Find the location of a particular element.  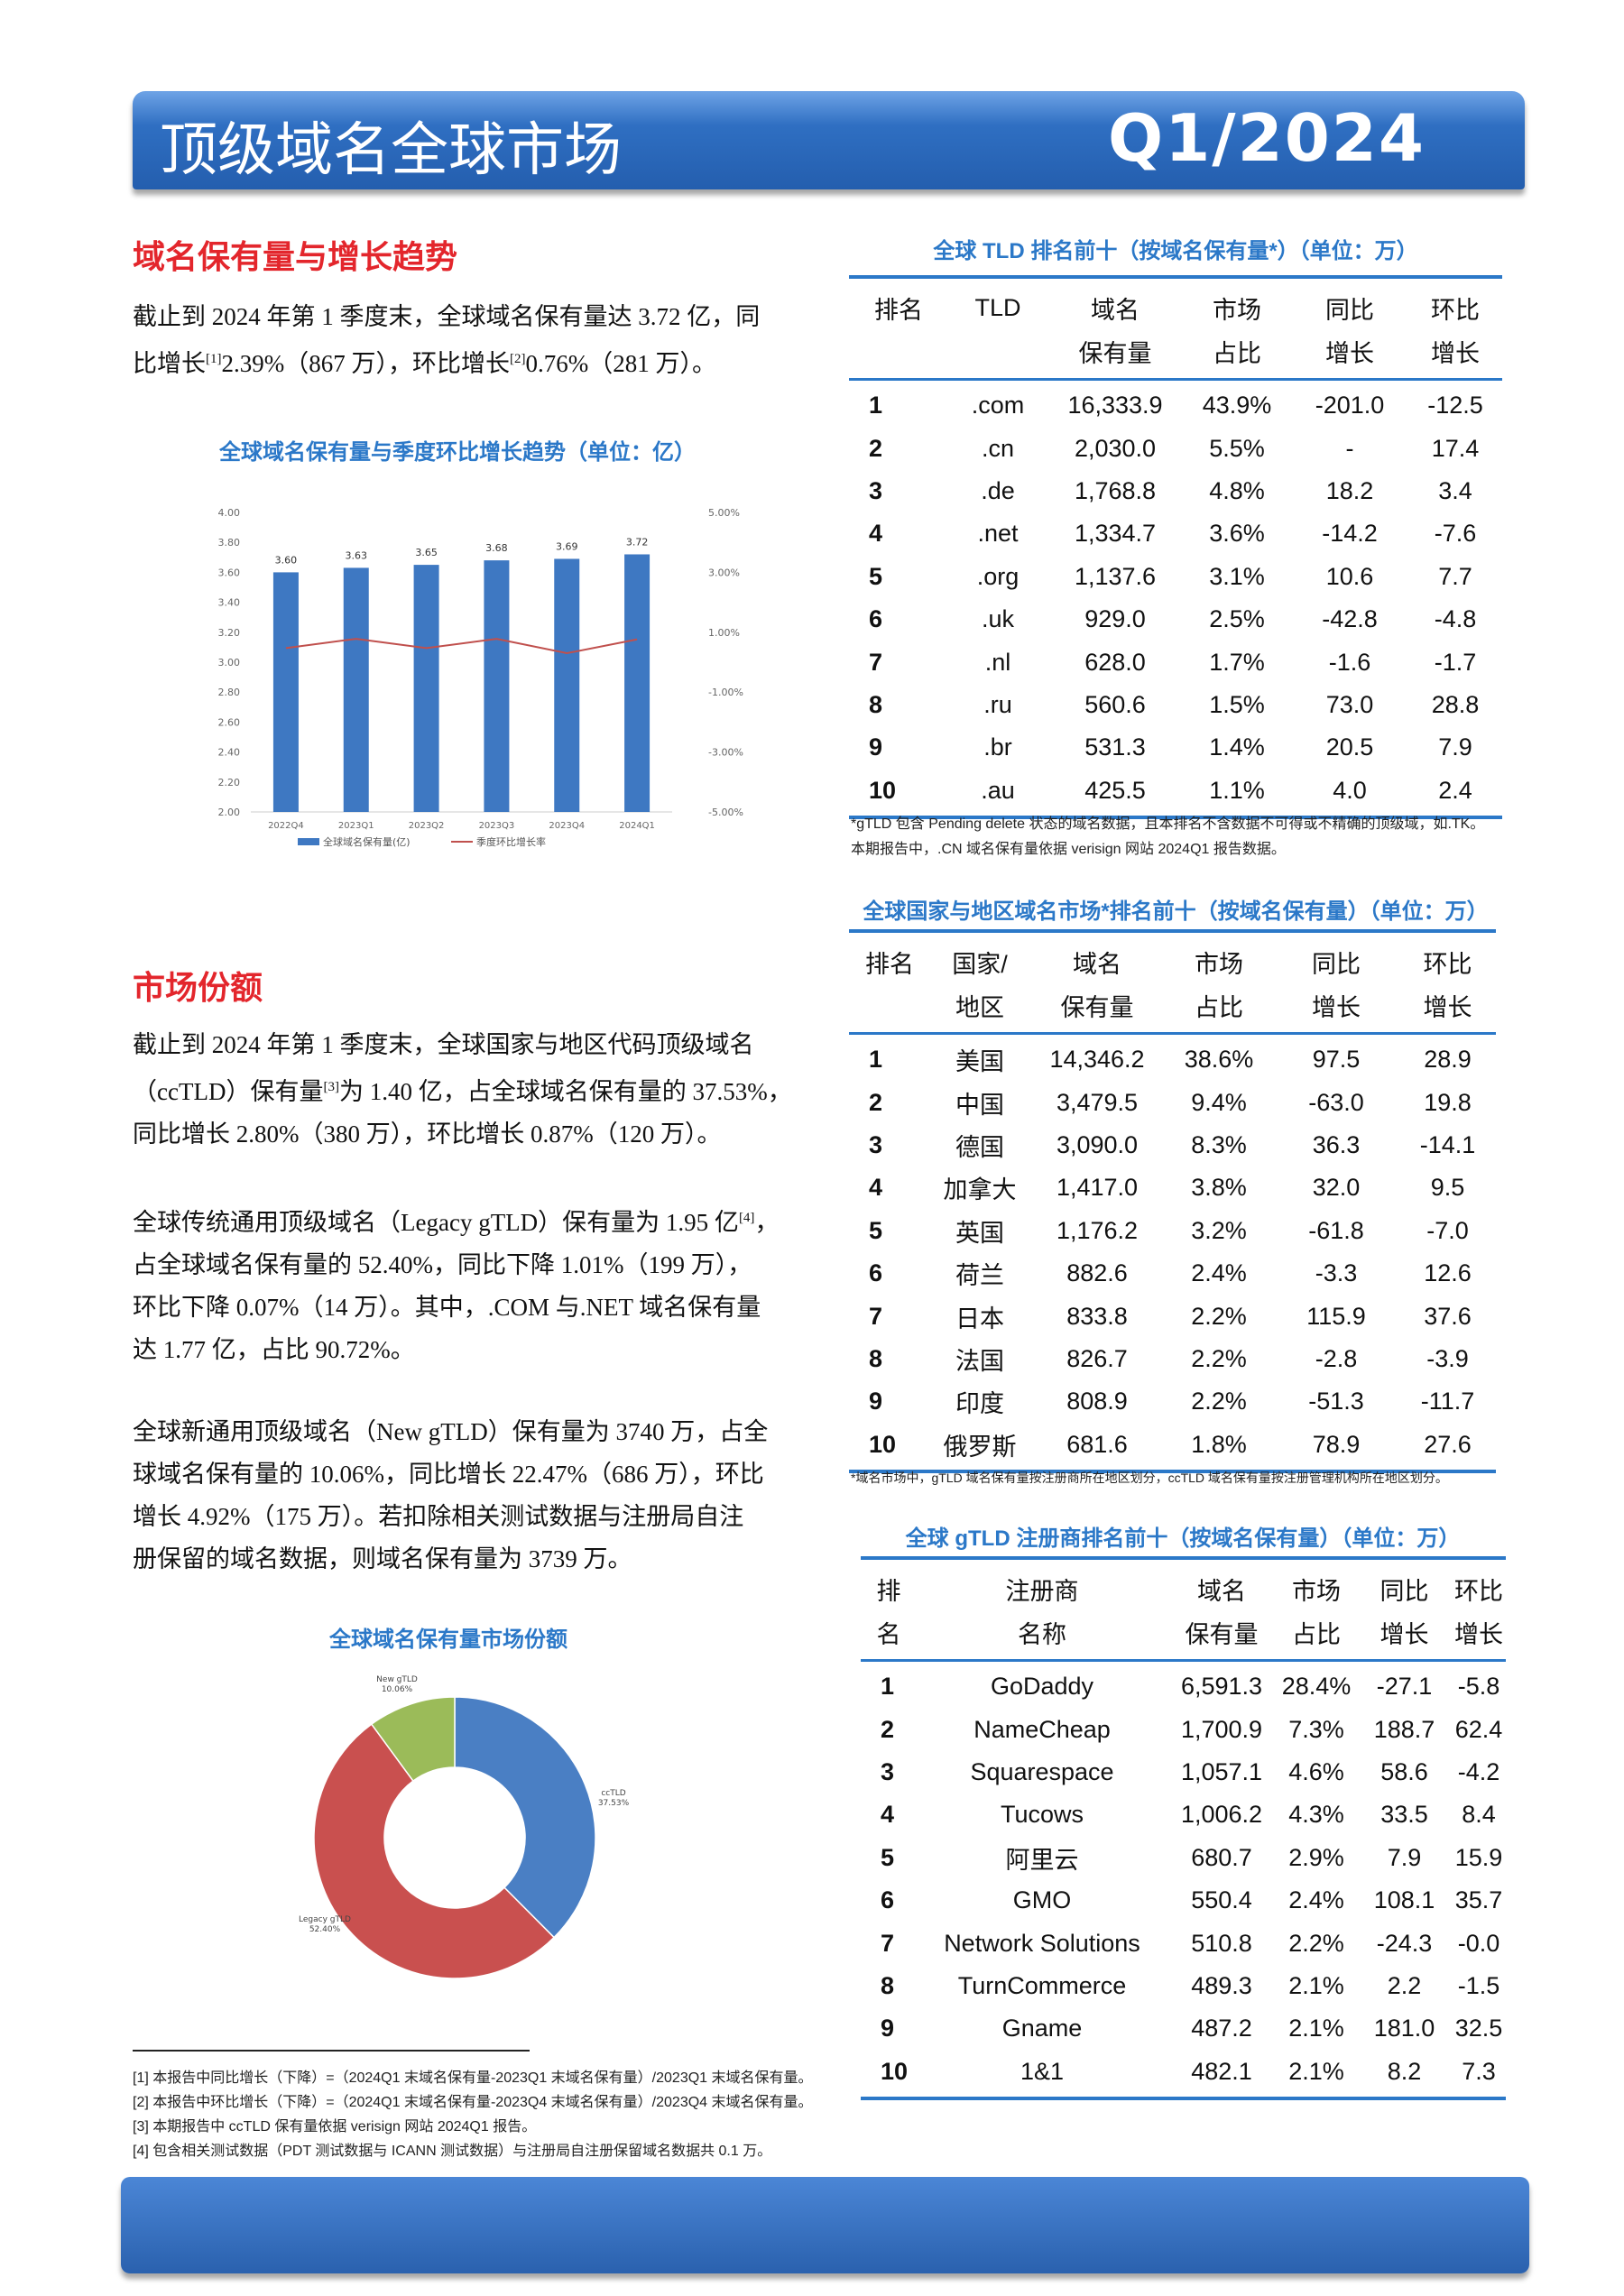

table-cell: 1,417.0 is located at coordinates (1098, 1188).